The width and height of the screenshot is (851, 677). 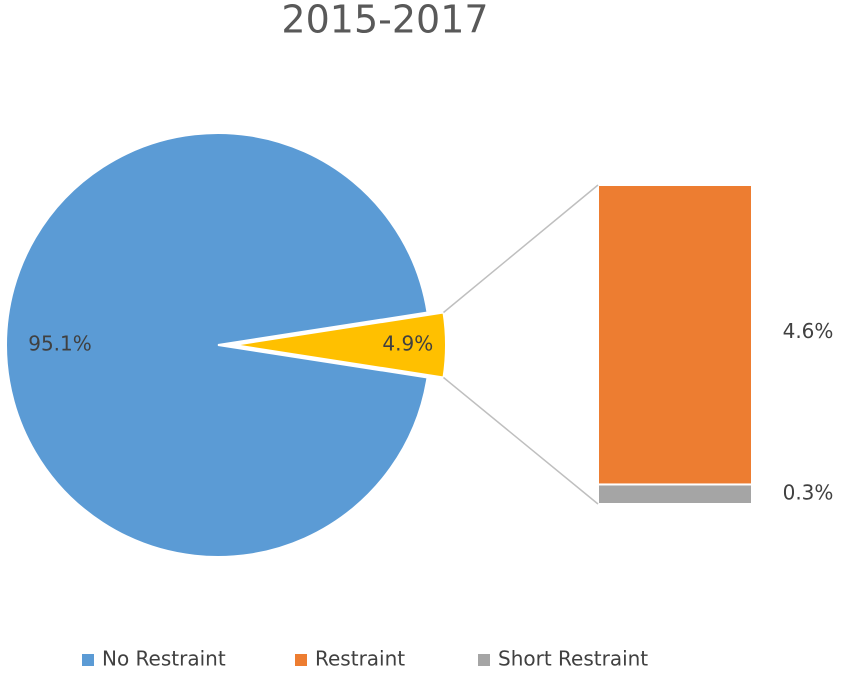 I want to click on legend-label: Short Restraint, so click(x=573, y=659).